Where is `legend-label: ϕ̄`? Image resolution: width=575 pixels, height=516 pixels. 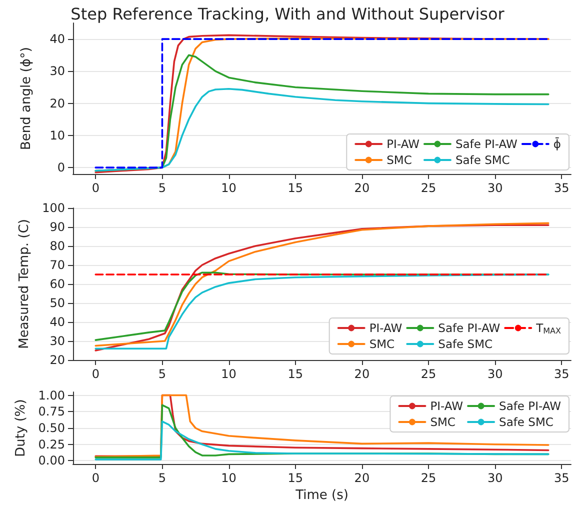
legend-label: ϕ̄ is located at coordinates (557, 143).